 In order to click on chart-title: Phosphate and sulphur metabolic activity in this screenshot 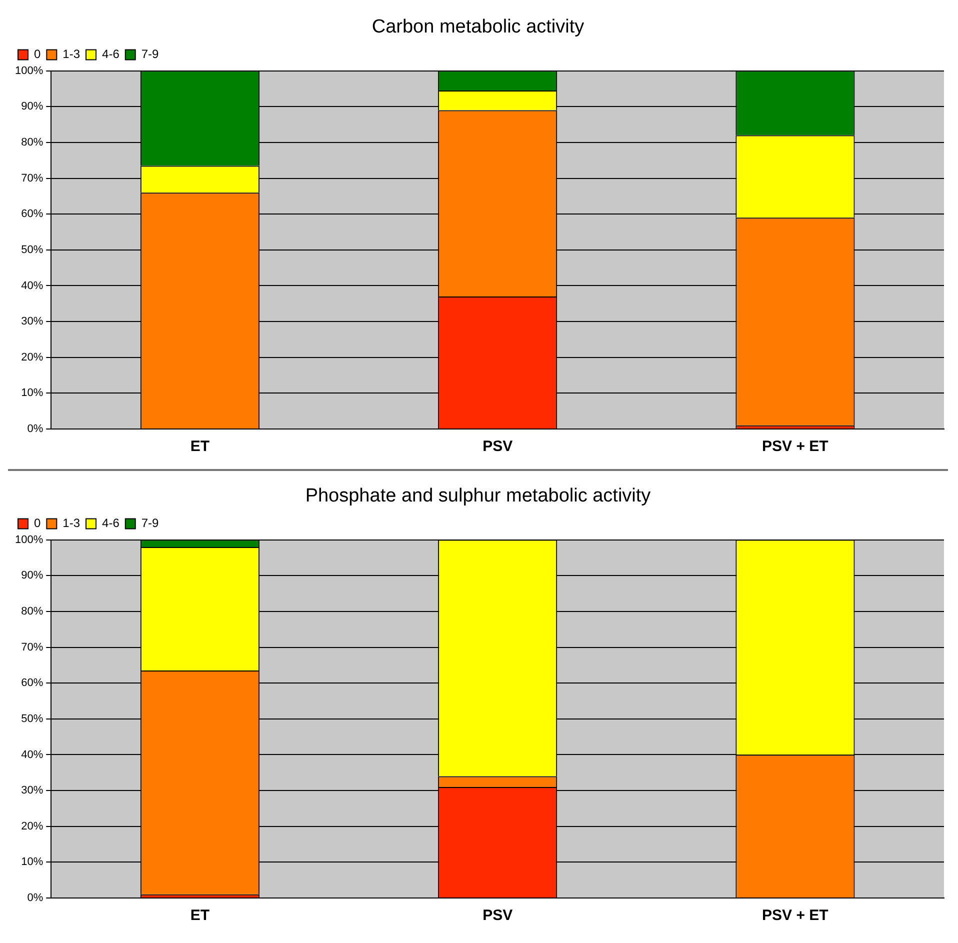, I will do `click(478, 496)`.